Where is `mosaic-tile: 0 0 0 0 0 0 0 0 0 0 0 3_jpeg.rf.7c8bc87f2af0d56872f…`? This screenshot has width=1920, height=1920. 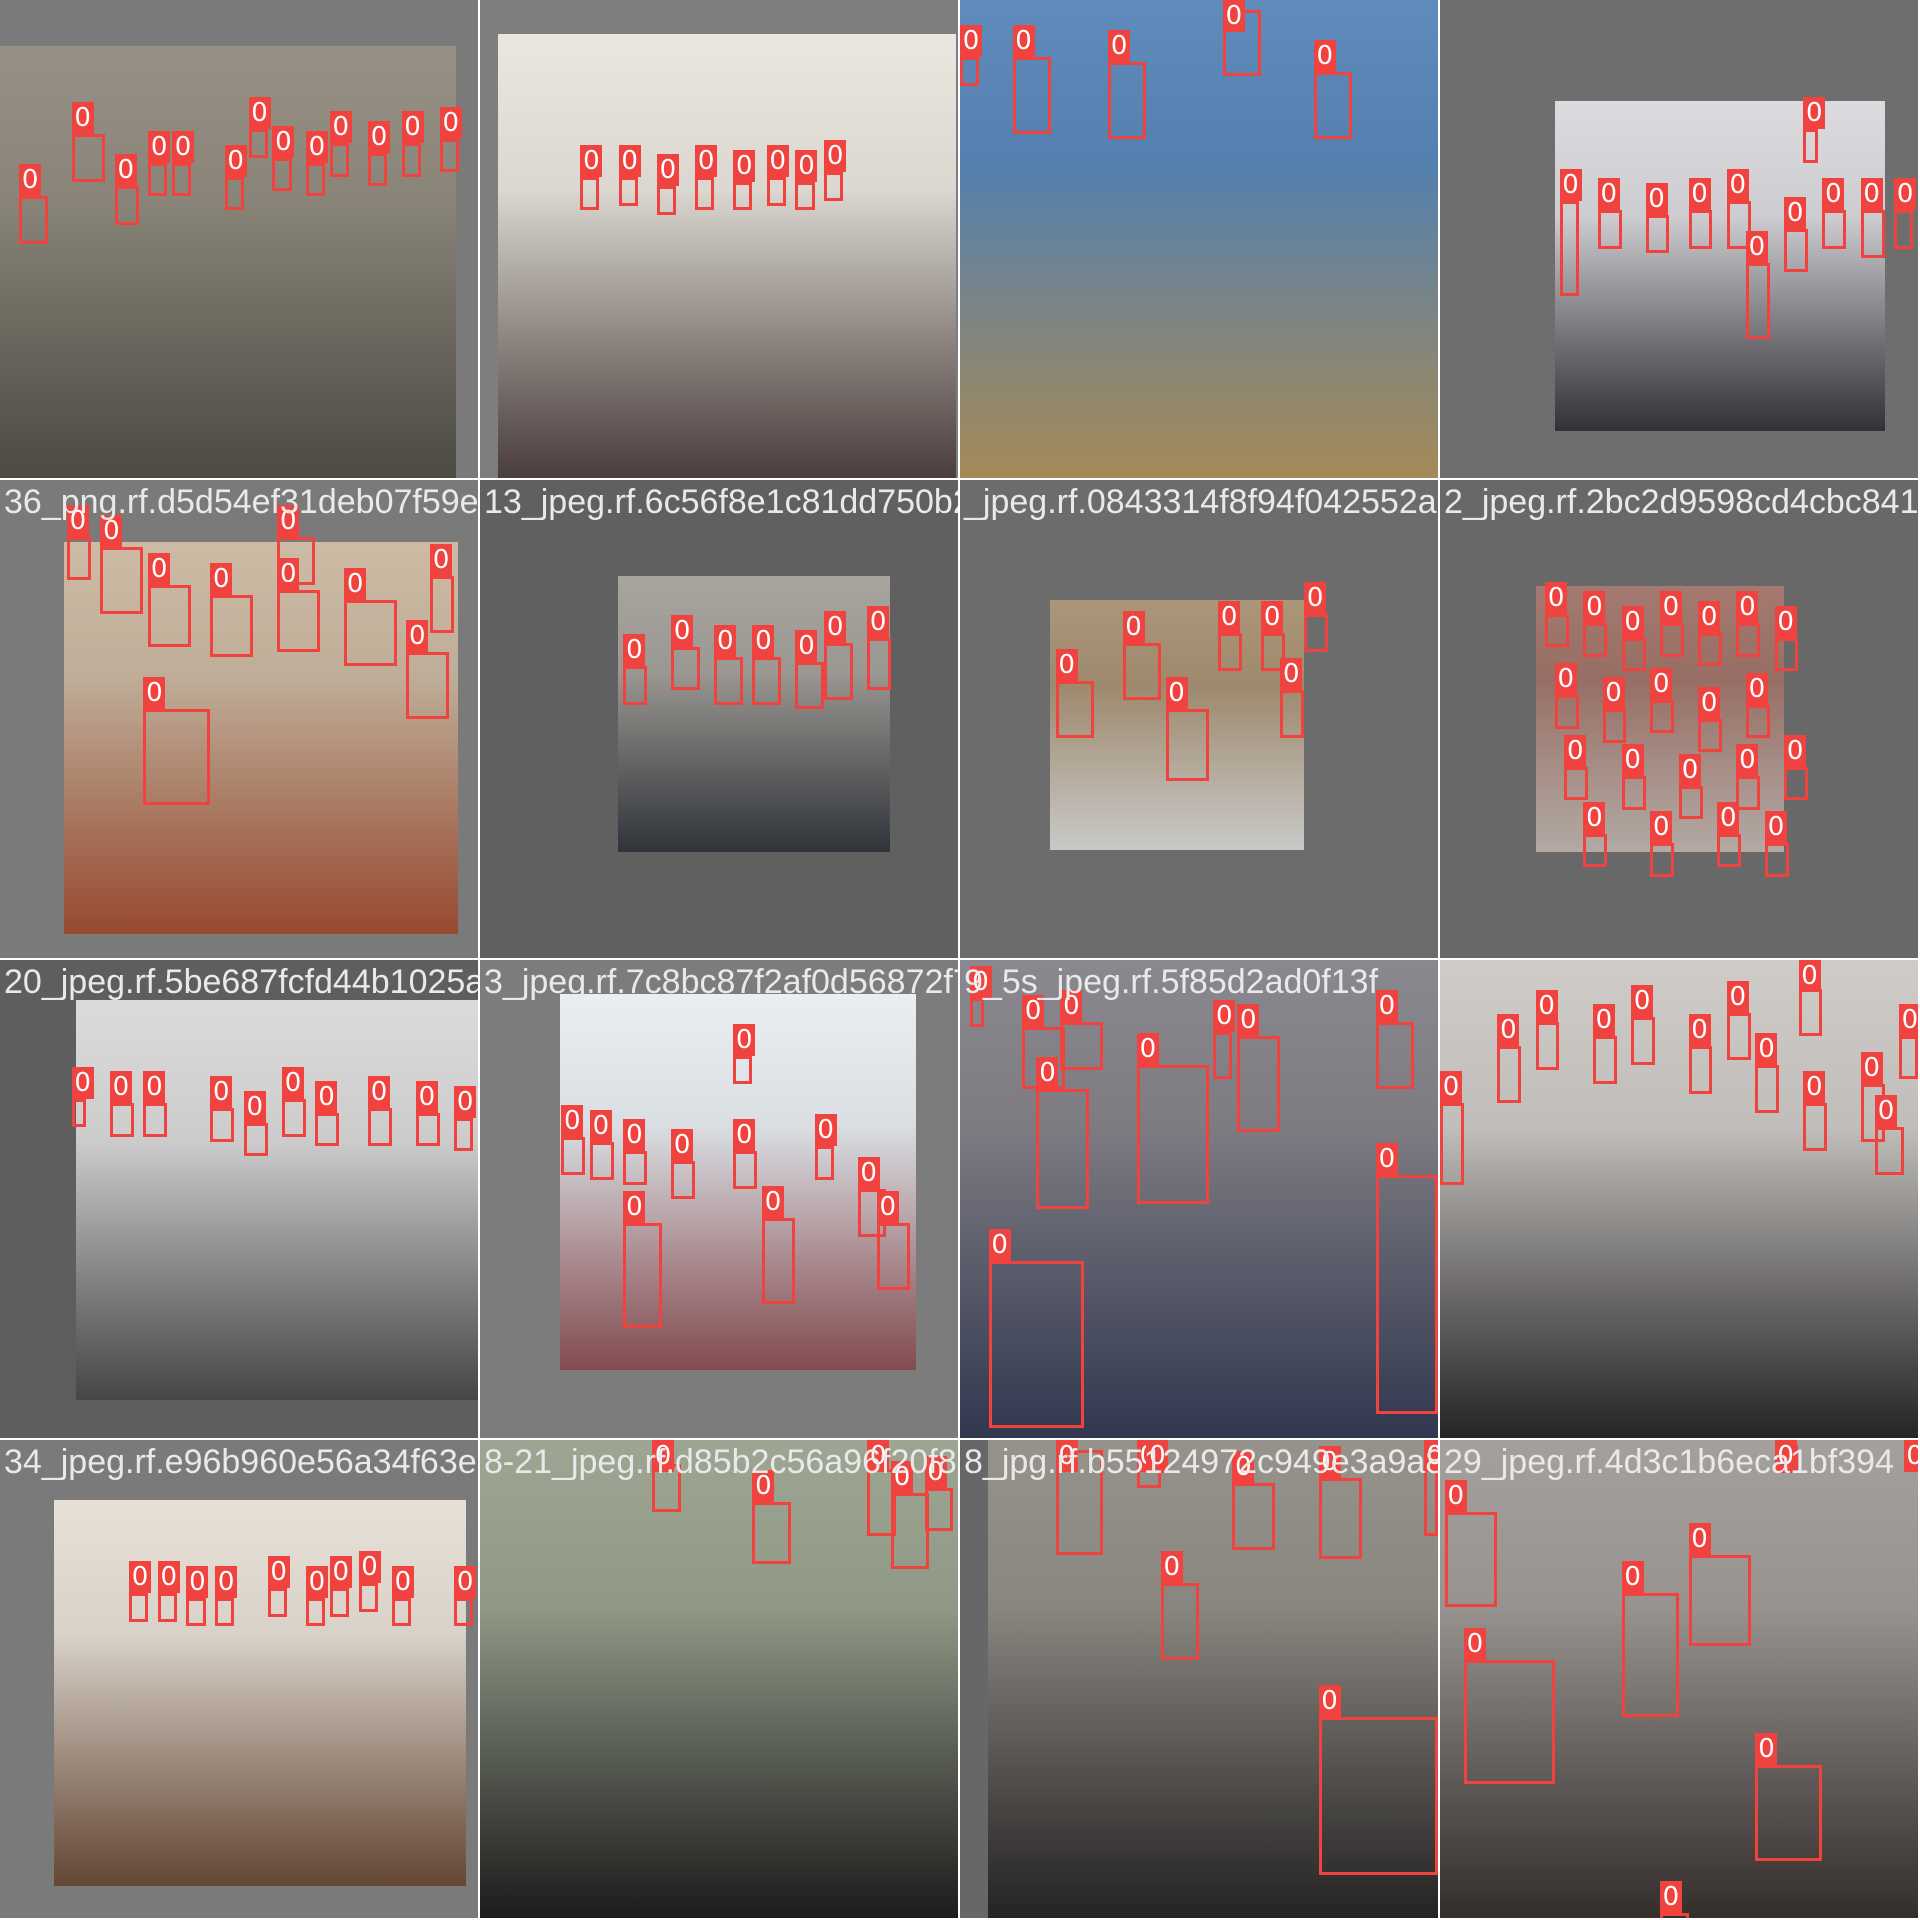 mosaic-tile: 0 0 0 0 0 0 0 0 0 0 0 3_jpeg.rf.7c8bc87f2af0d56872f… is located at coordinates (719, 1199).